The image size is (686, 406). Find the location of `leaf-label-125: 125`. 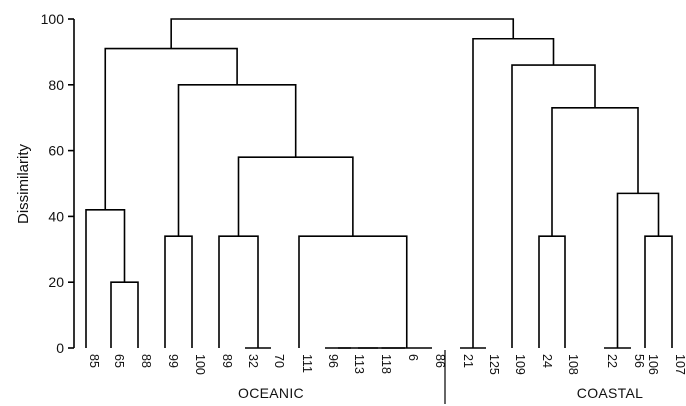

leaf-label-125: 125 is located at coordinates (494, 364).